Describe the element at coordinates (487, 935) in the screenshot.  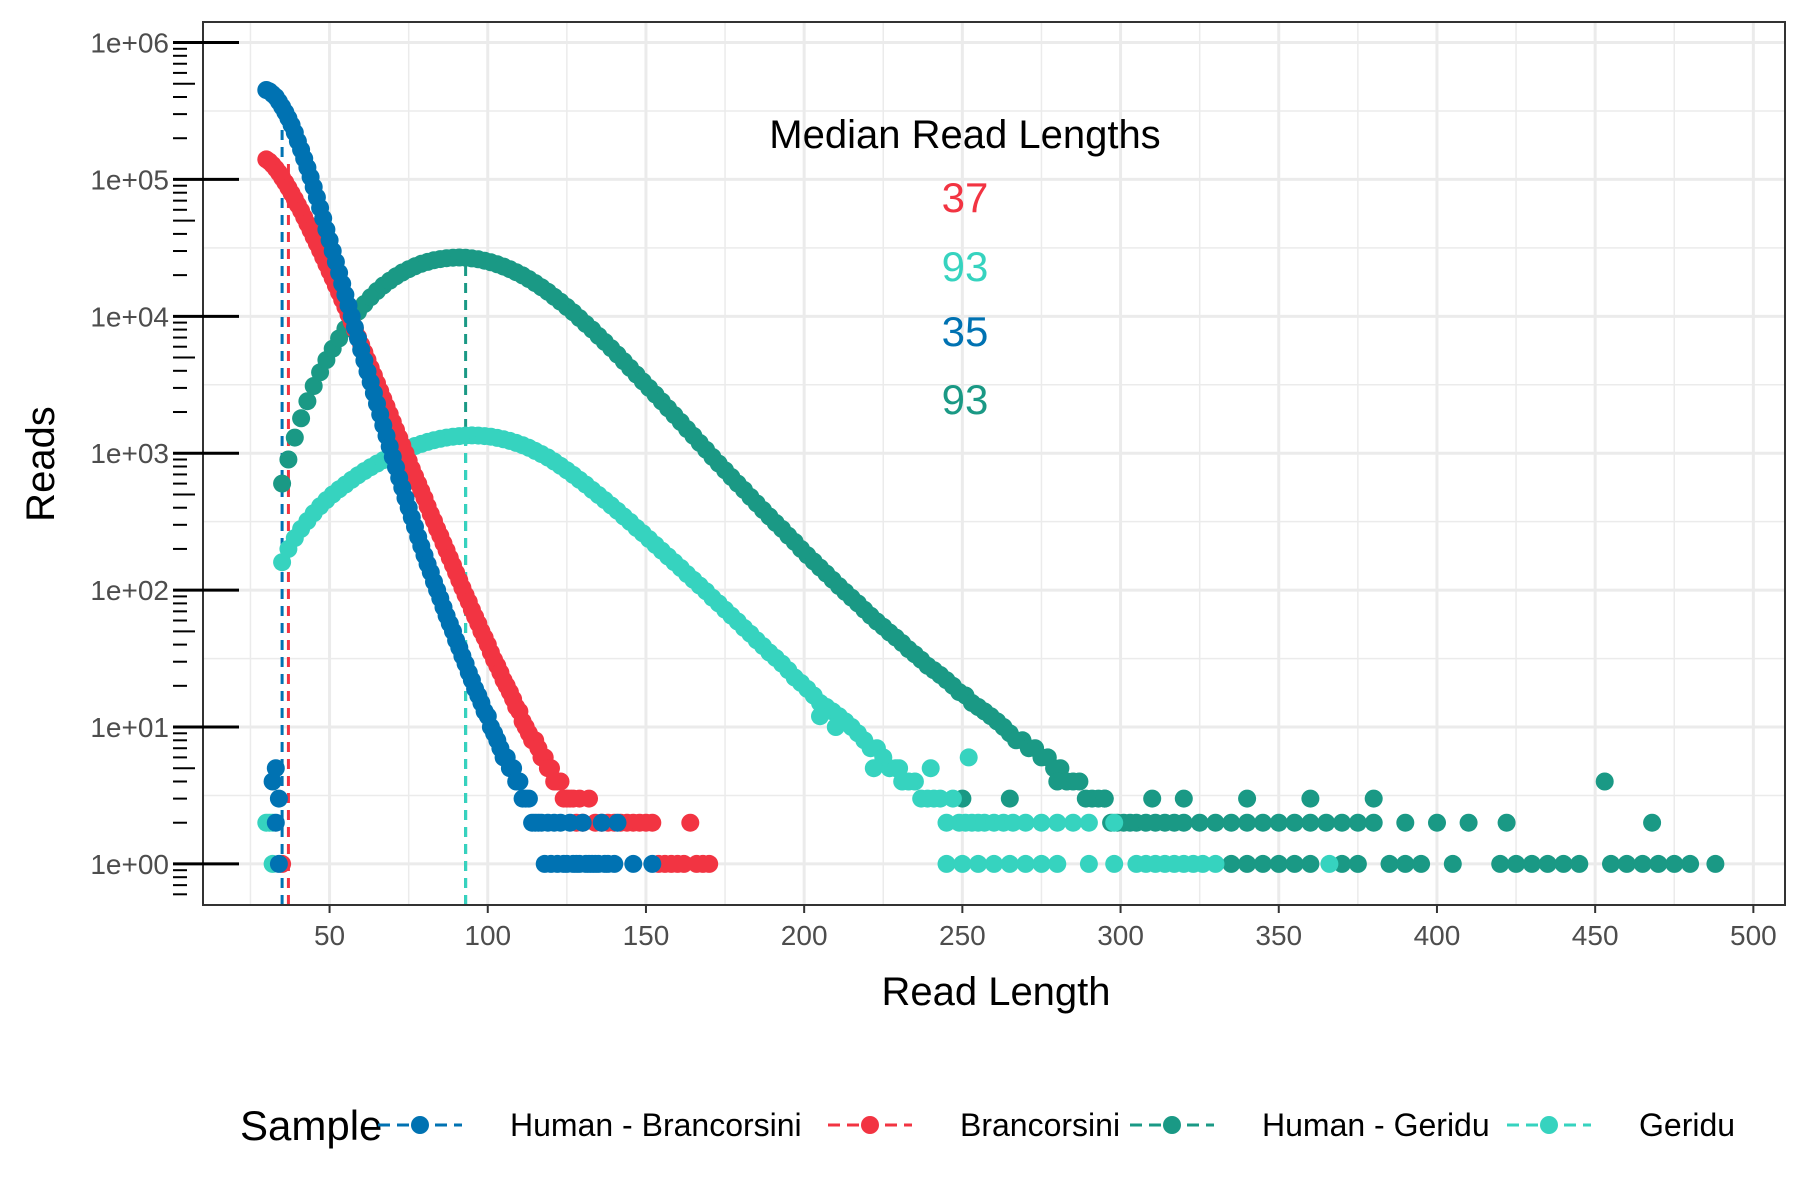
I see `x-tick-label: 100` at that location.